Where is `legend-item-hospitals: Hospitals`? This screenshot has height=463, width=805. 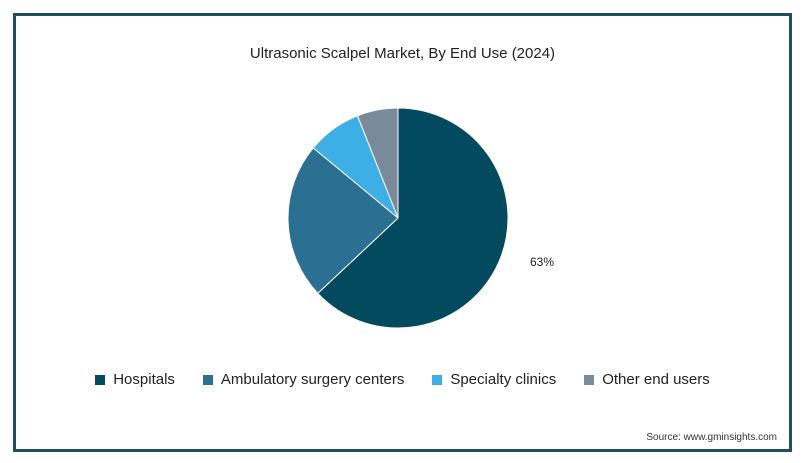
legend-item-hospitals: Hospitals is located at coordinates (135, 379).